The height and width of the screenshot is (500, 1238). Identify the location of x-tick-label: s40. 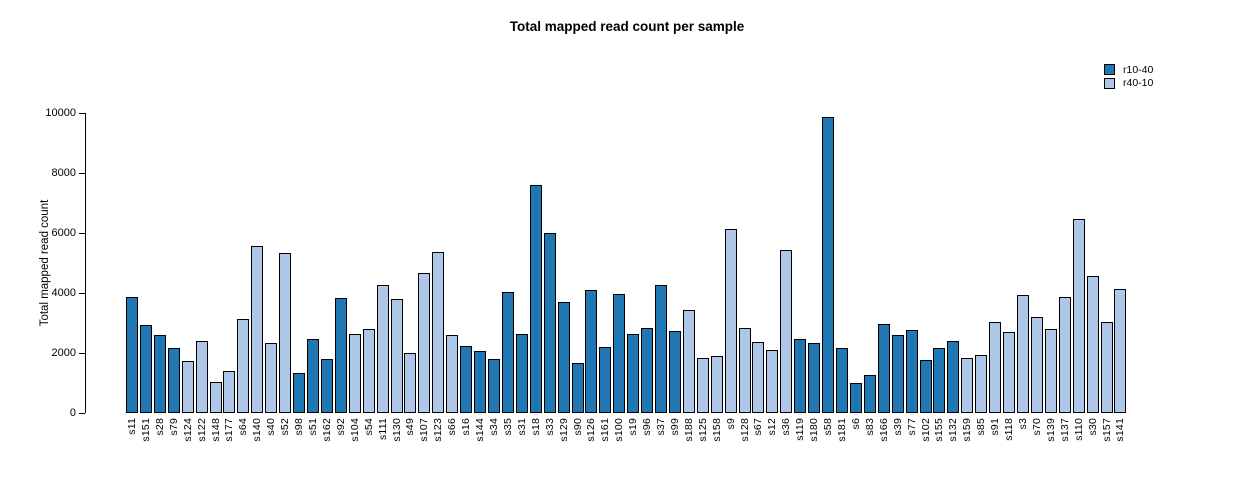
(271, 427).